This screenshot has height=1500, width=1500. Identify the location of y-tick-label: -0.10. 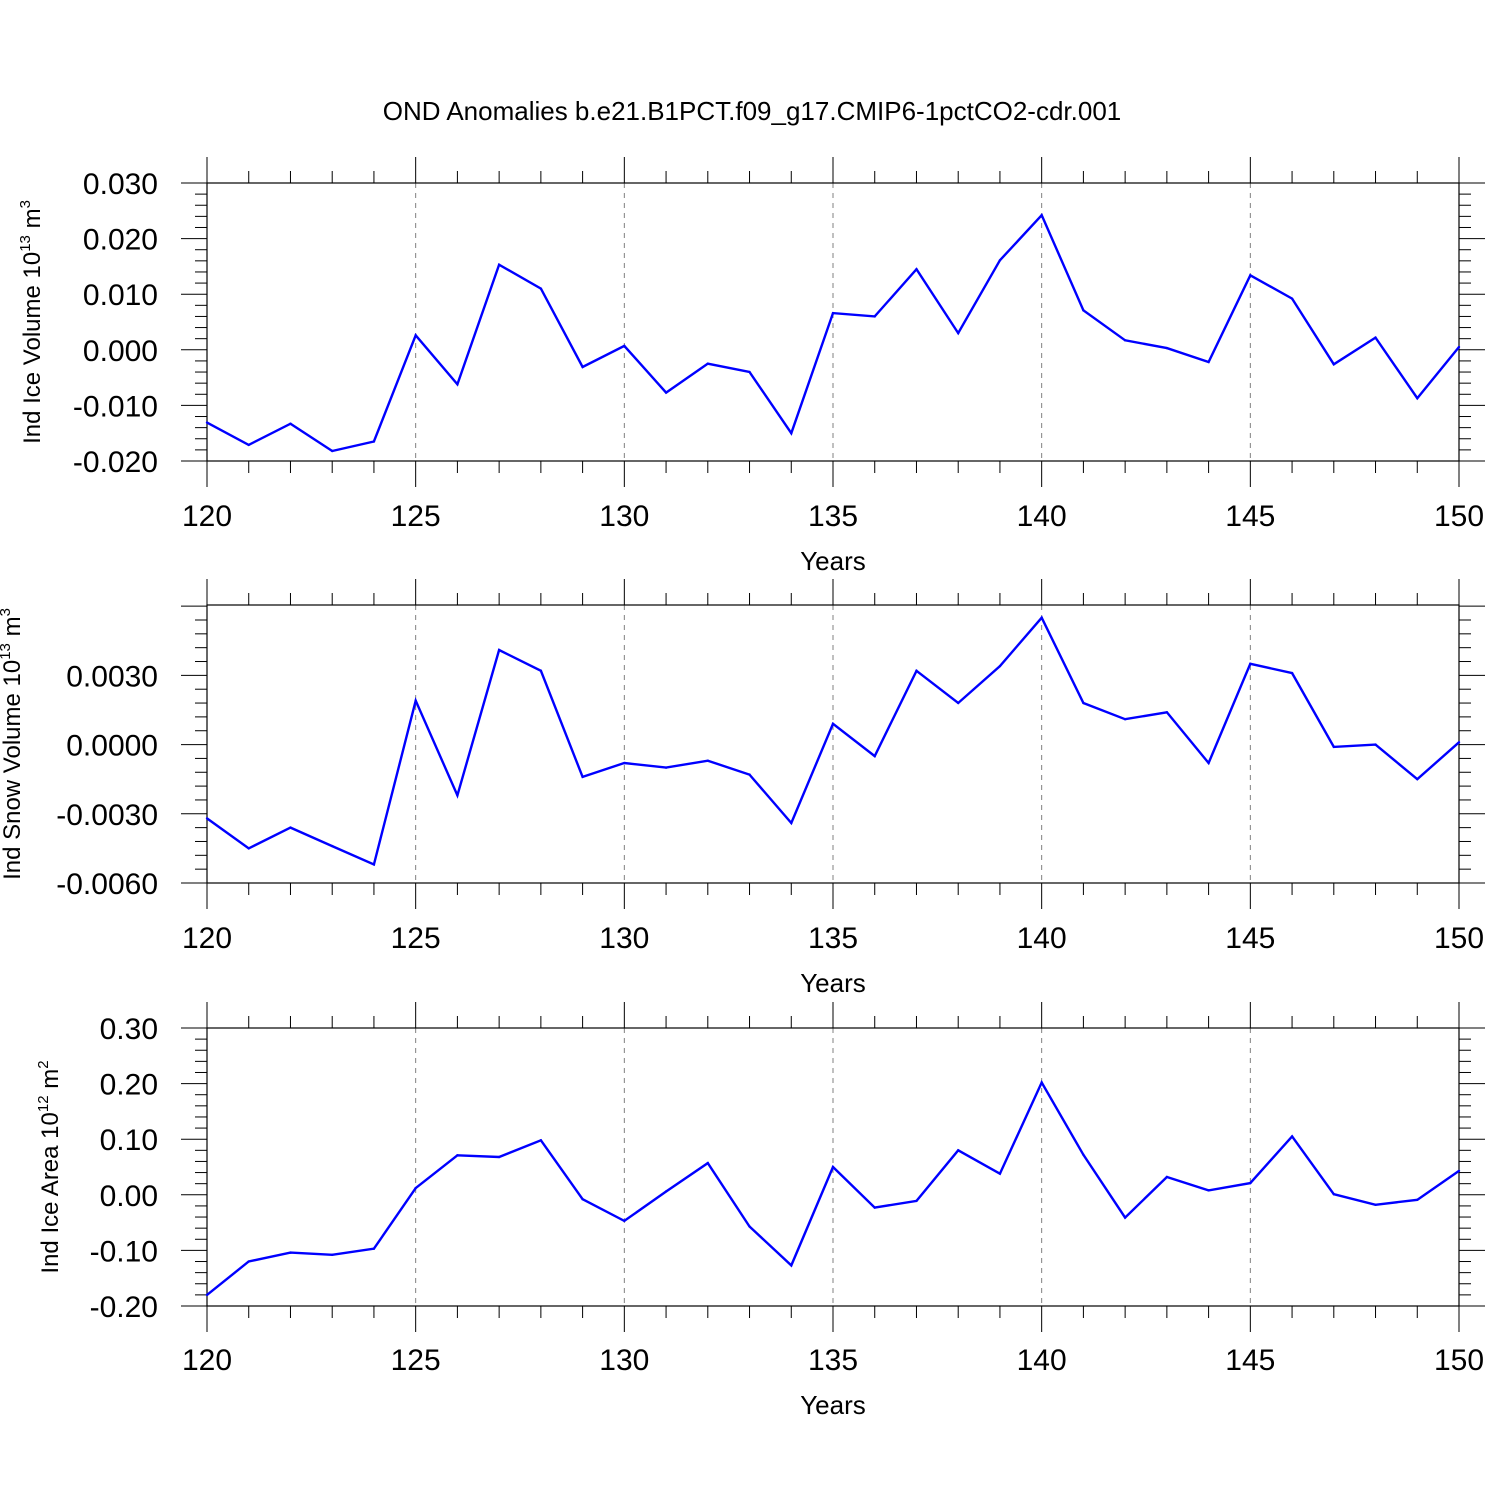
(124, 1251).